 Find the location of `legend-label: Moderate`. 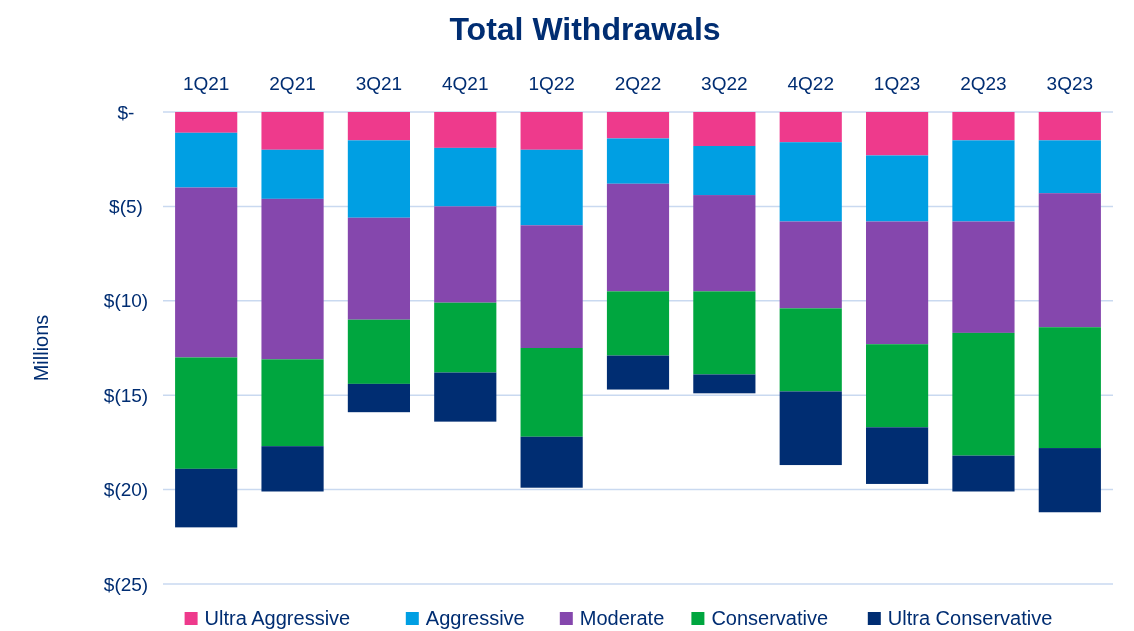

legend-label: Moderate is located at coordinates (622, 618).